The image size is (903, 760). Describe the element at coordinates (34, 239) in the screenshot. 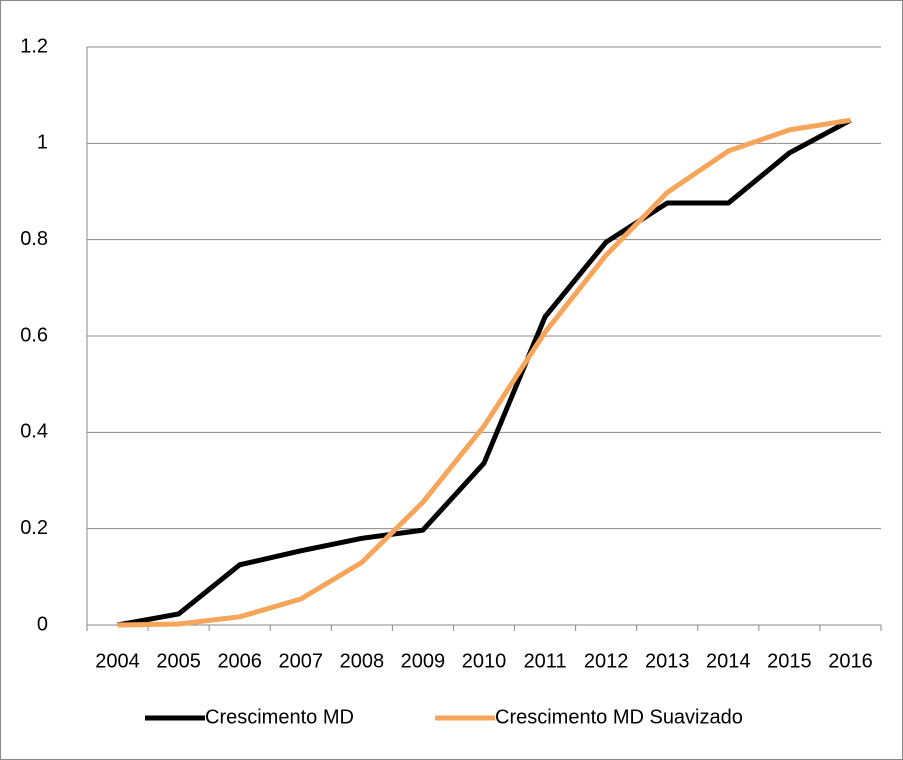

I see `y-tick-label: 0.8` at that location.